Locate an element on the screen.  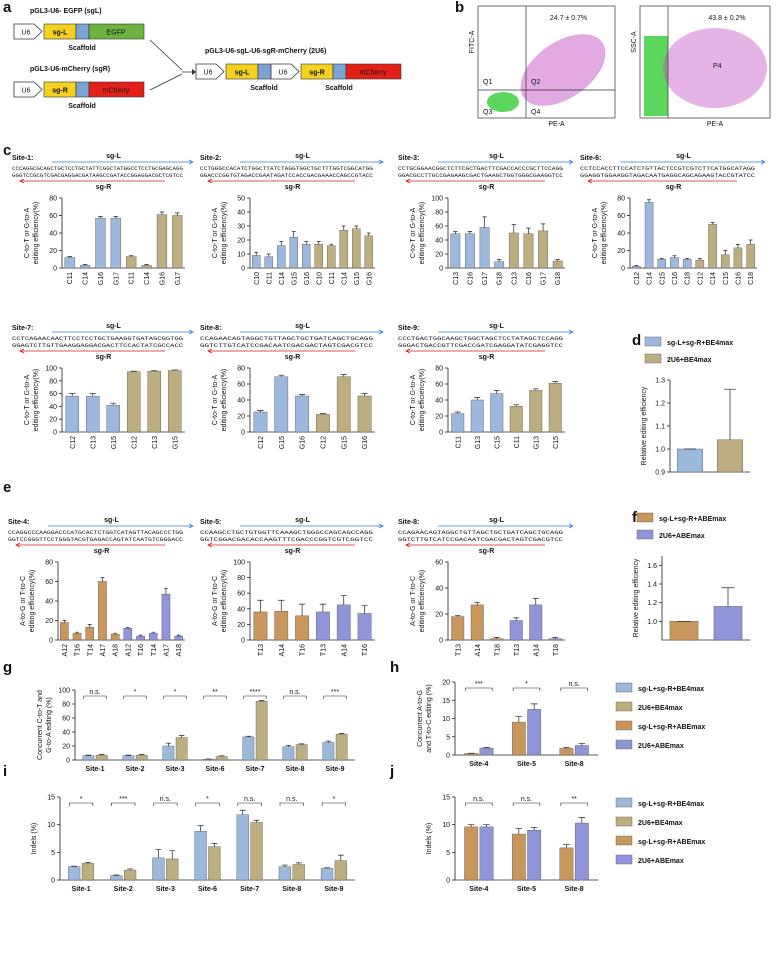
x-tick-label: C11 is located at coordinates (517, 442).